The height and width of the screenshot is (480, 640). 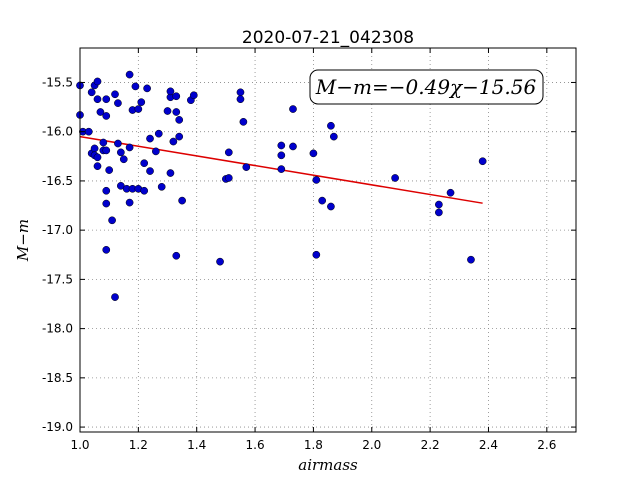 What do you see at coordinates (546, 445) in the screenshot?
I see `x-tick-label: 2.6` at bounding box center [546, 445].